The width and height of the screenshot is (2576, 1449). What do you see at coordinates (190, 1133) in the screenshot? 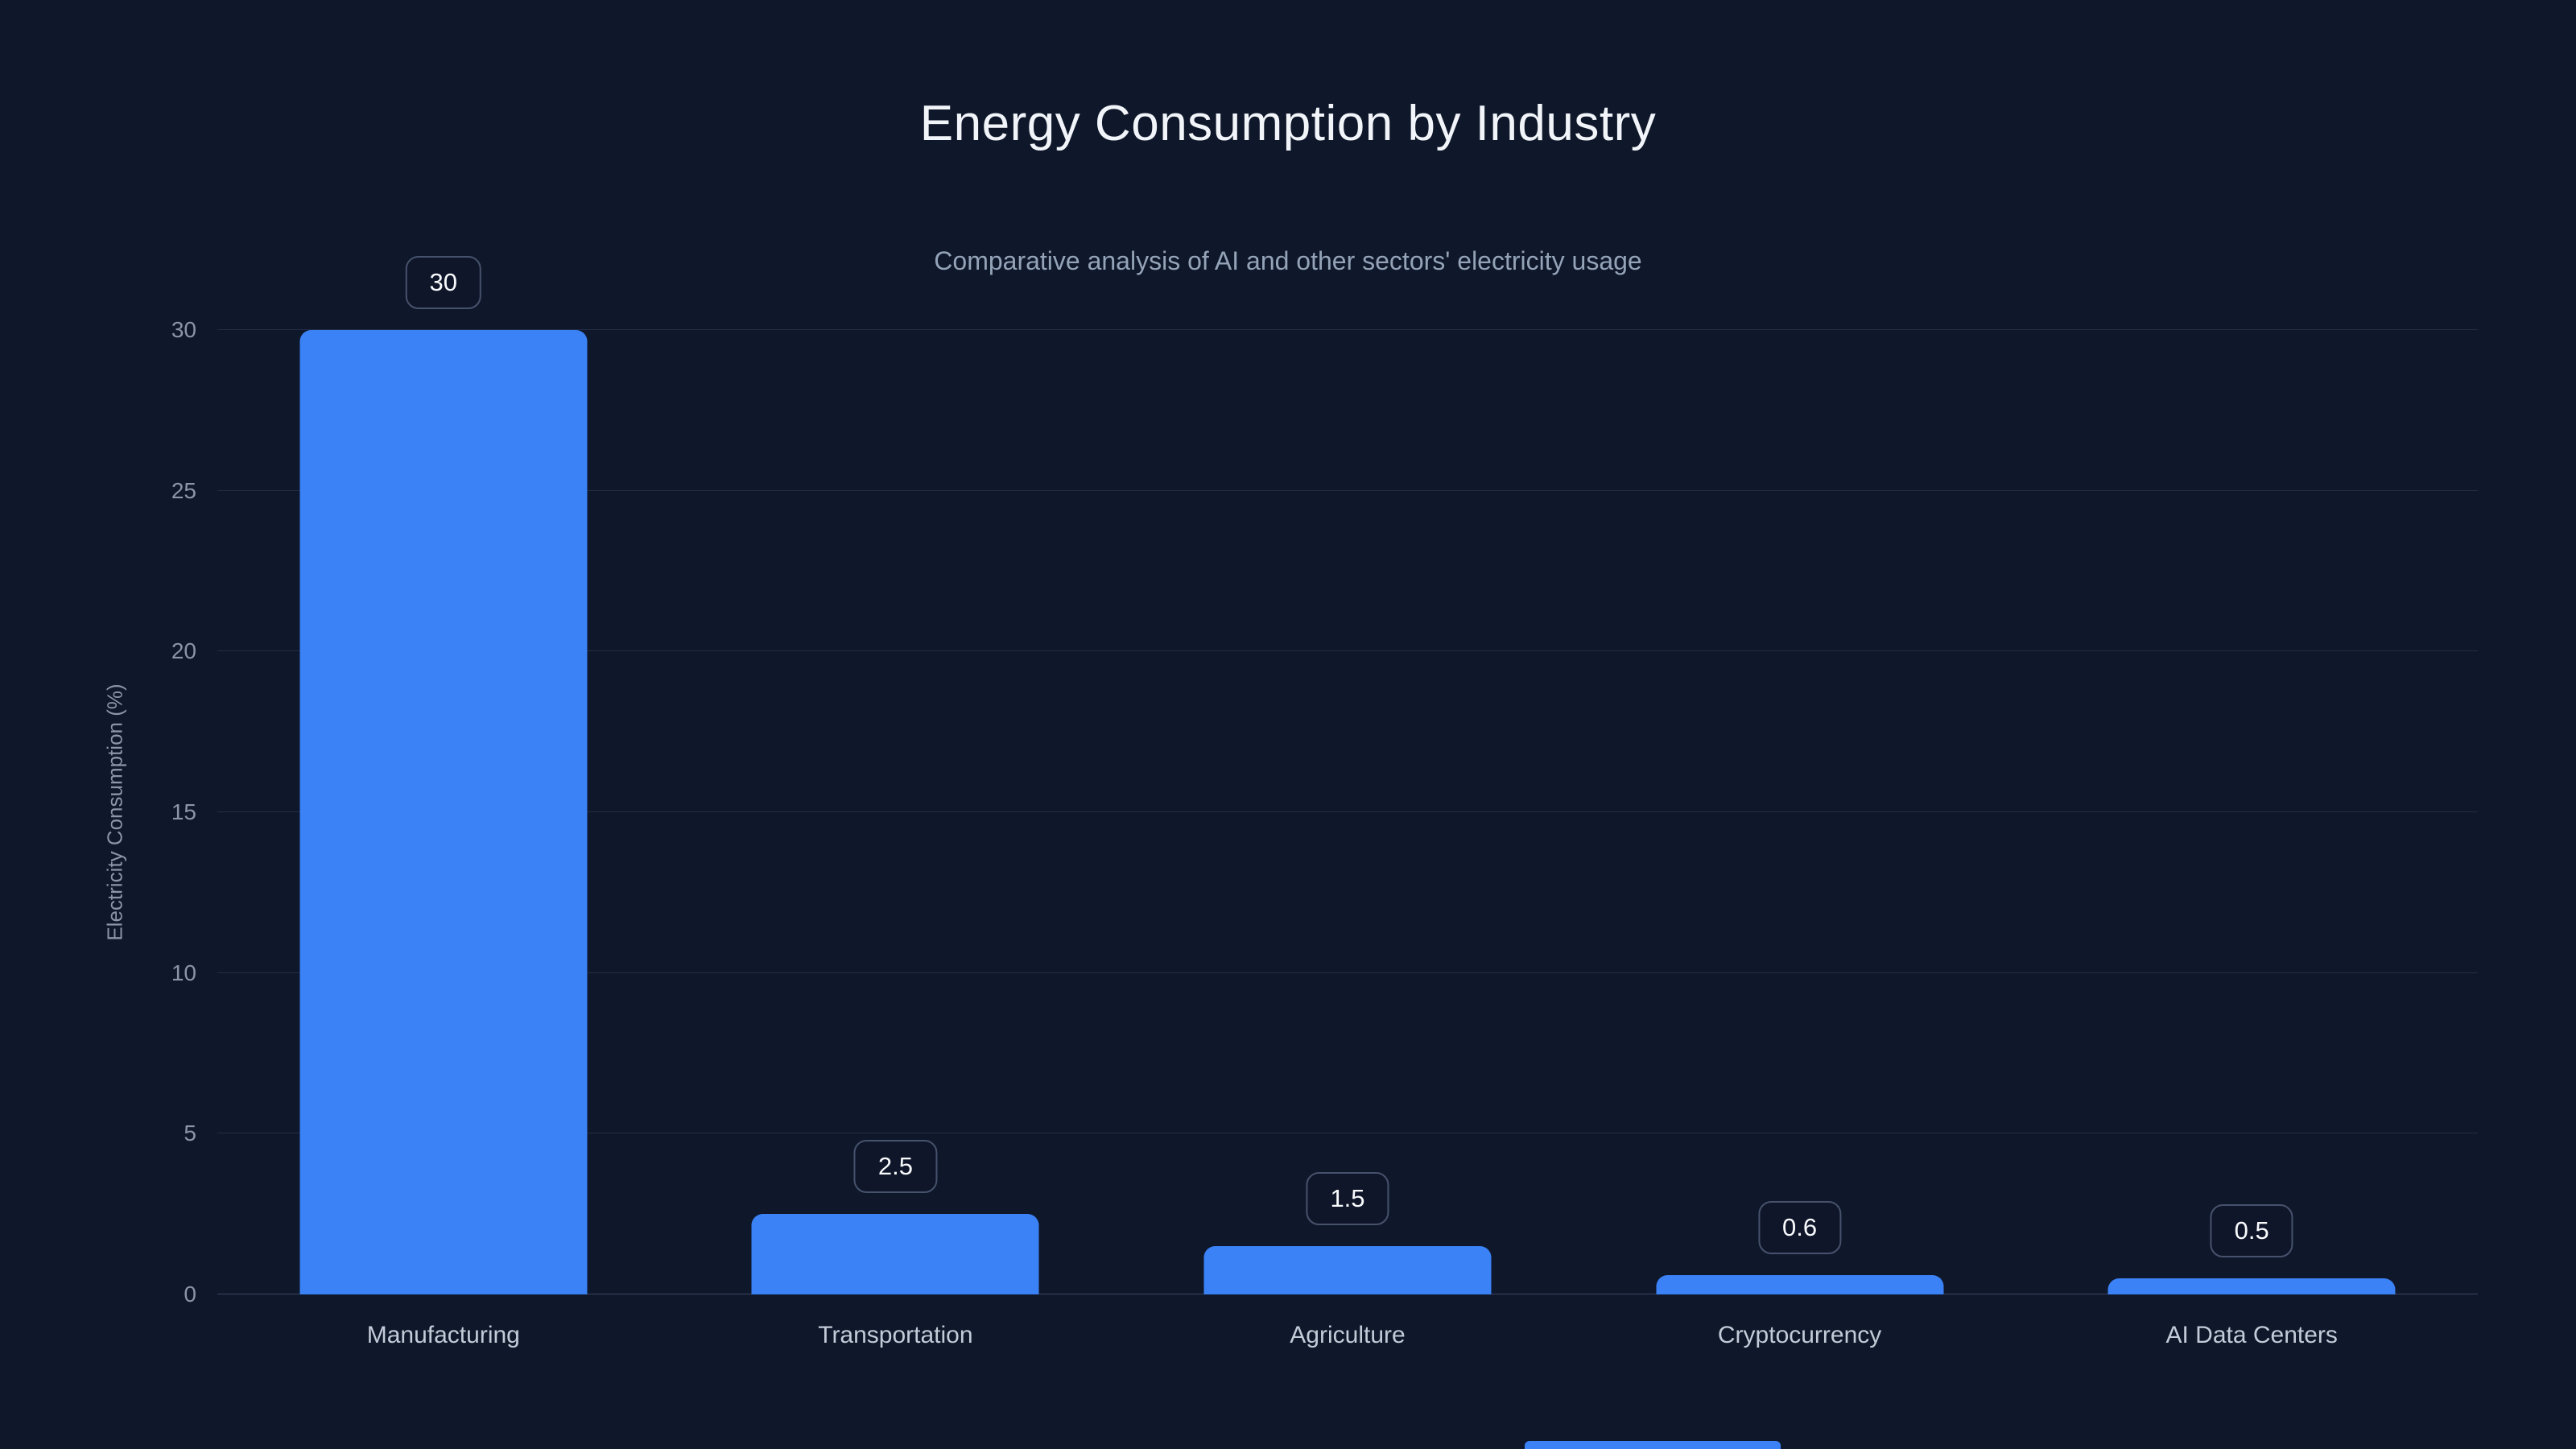
I see `y-tick-label-5: 5` at bounding box center [190, 1133].